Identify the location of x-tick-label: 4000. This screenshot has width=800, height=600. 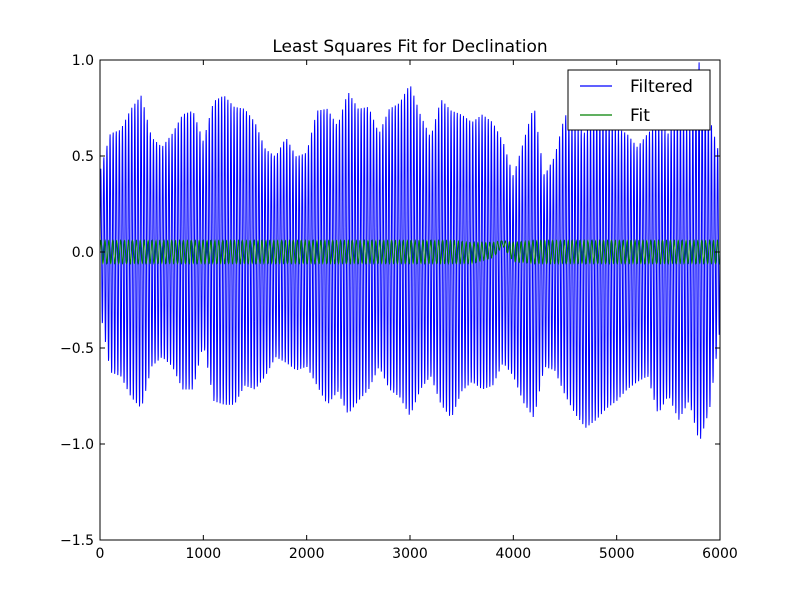
(514, 554).